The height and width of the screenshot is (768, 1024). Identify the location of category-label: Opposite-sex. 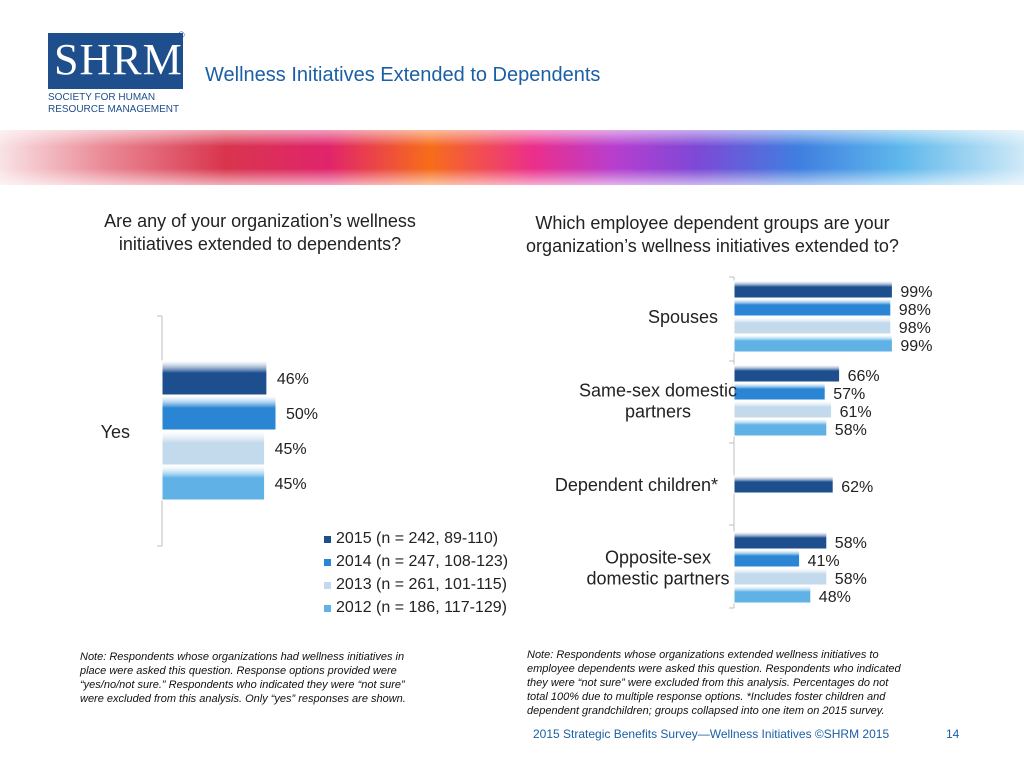
(658, 558).